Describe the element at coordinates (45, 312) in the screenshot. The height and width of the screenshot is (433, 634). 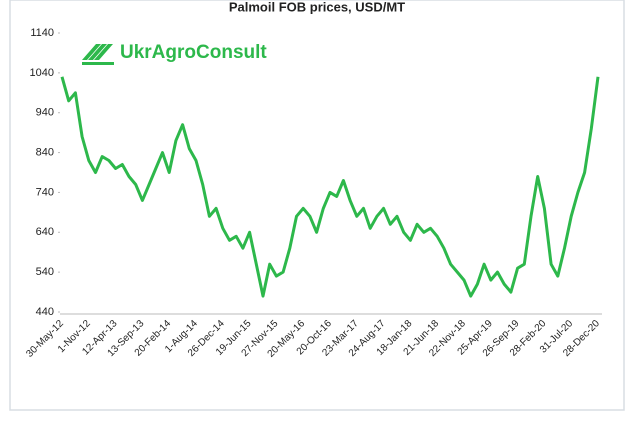
I see `y-tick-label: 440` at that location.